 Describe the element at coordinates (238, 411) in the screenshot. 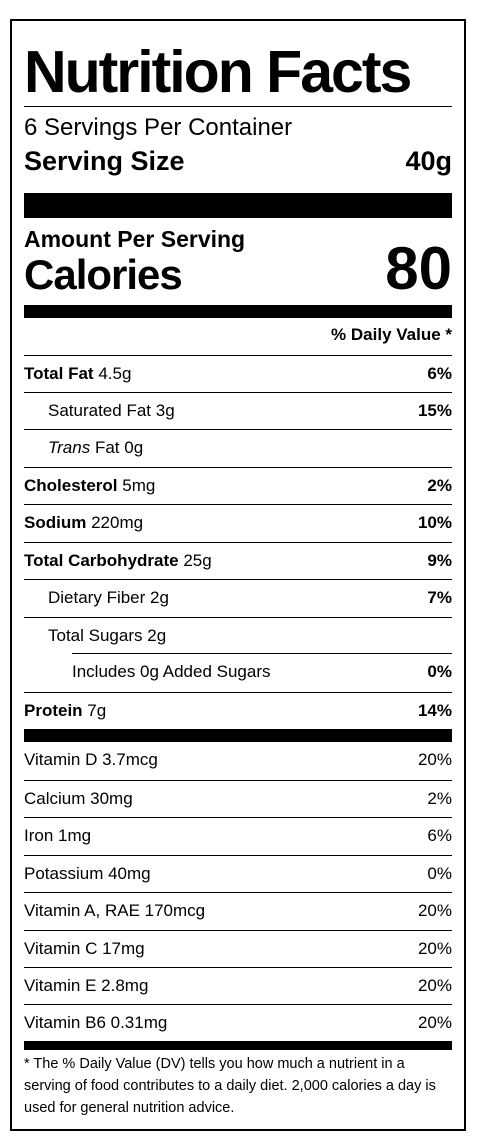

I see `nutrient-row-saturated-fat: Saturated Fat 3g 15%` at that location.